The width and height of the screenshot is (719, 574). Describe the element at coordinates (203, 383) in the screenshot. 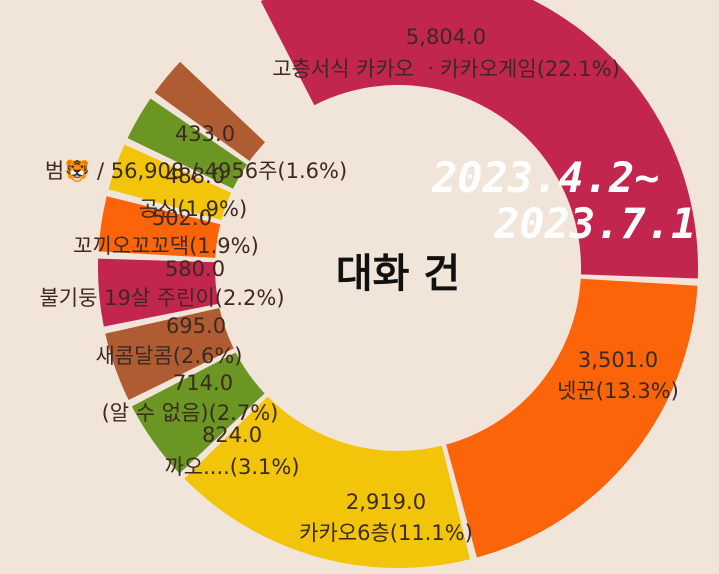

I see `slice-value-label: 714.0` at that location.